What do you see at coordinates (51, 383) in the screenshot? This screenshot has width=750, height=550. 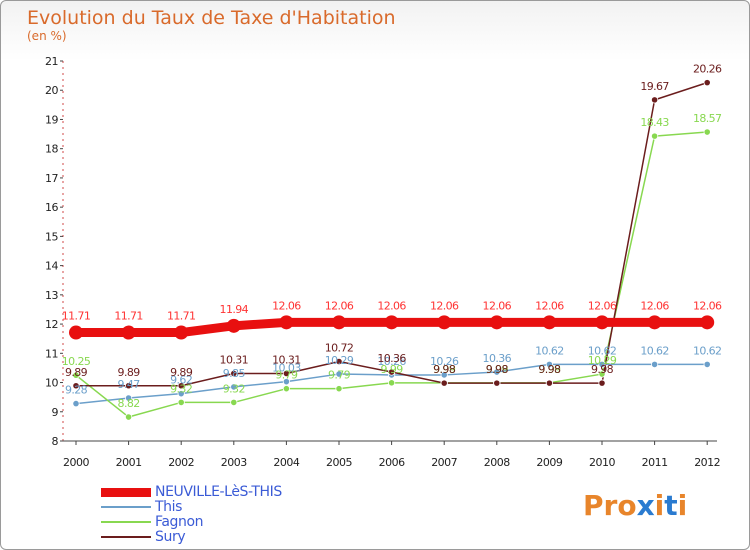 I see `y-tick-label: 10` at bounding box center [51, 383].